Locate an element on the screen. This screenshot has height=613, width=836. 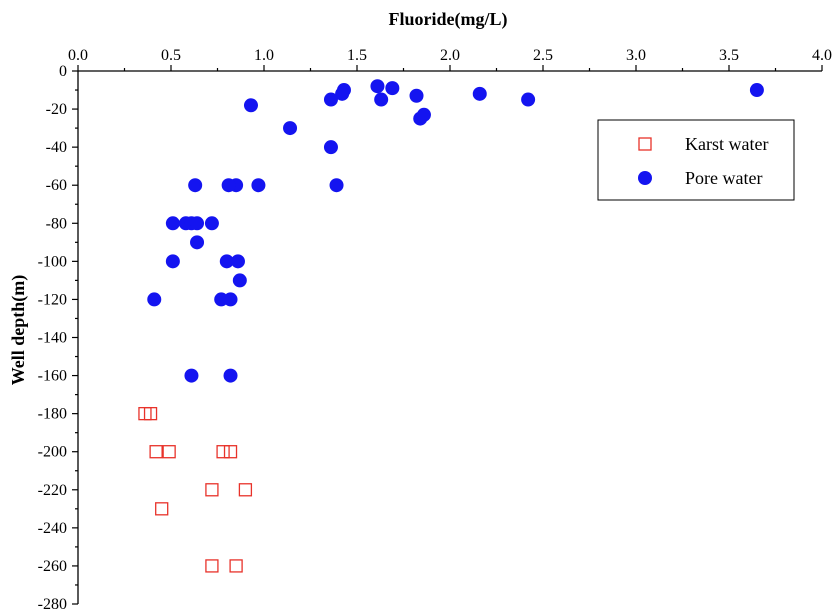
legend-box is located at coordinates (696, 160).